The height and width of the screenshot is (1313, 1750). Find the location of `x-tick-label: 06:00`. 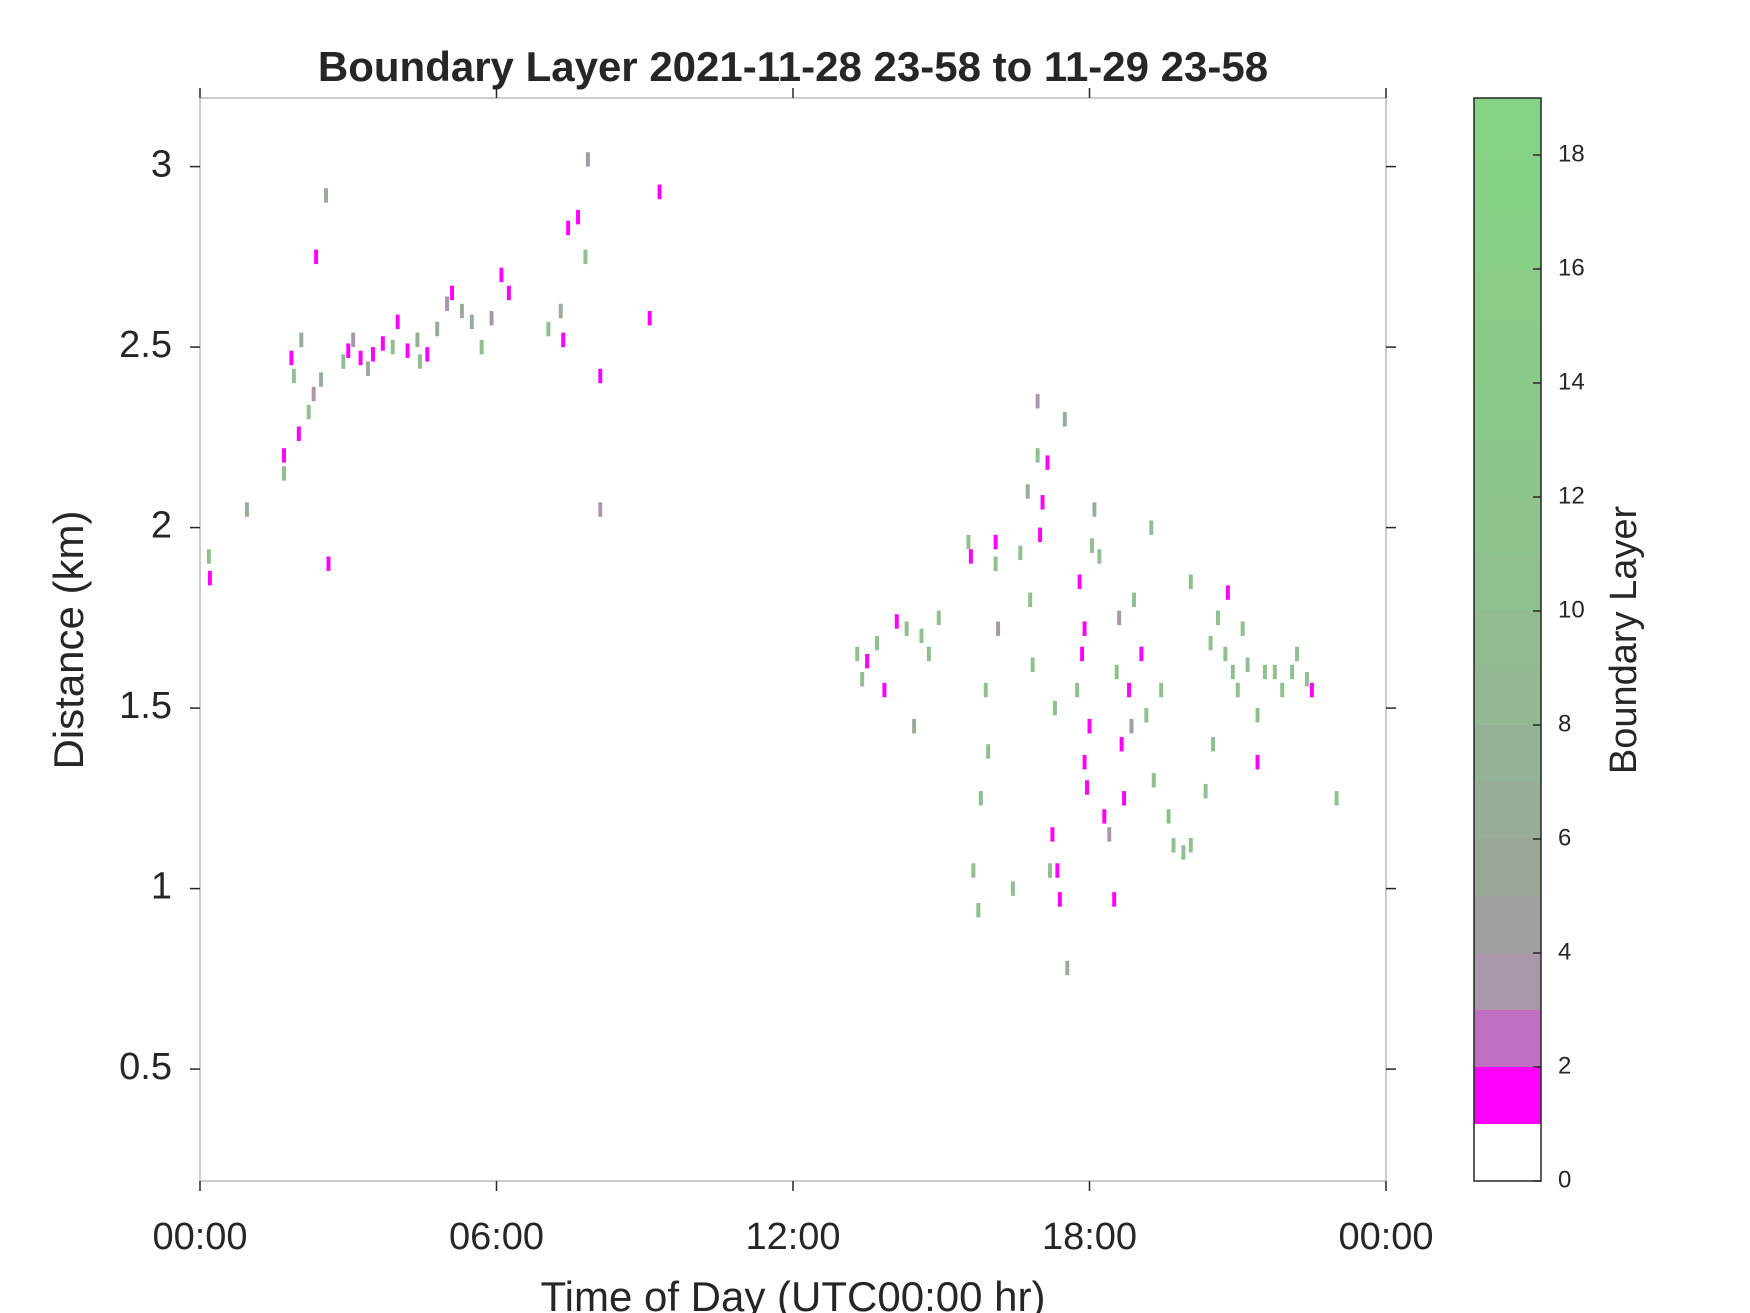

x-tick-label: 06:00 is located at coordinates (496, 1237).